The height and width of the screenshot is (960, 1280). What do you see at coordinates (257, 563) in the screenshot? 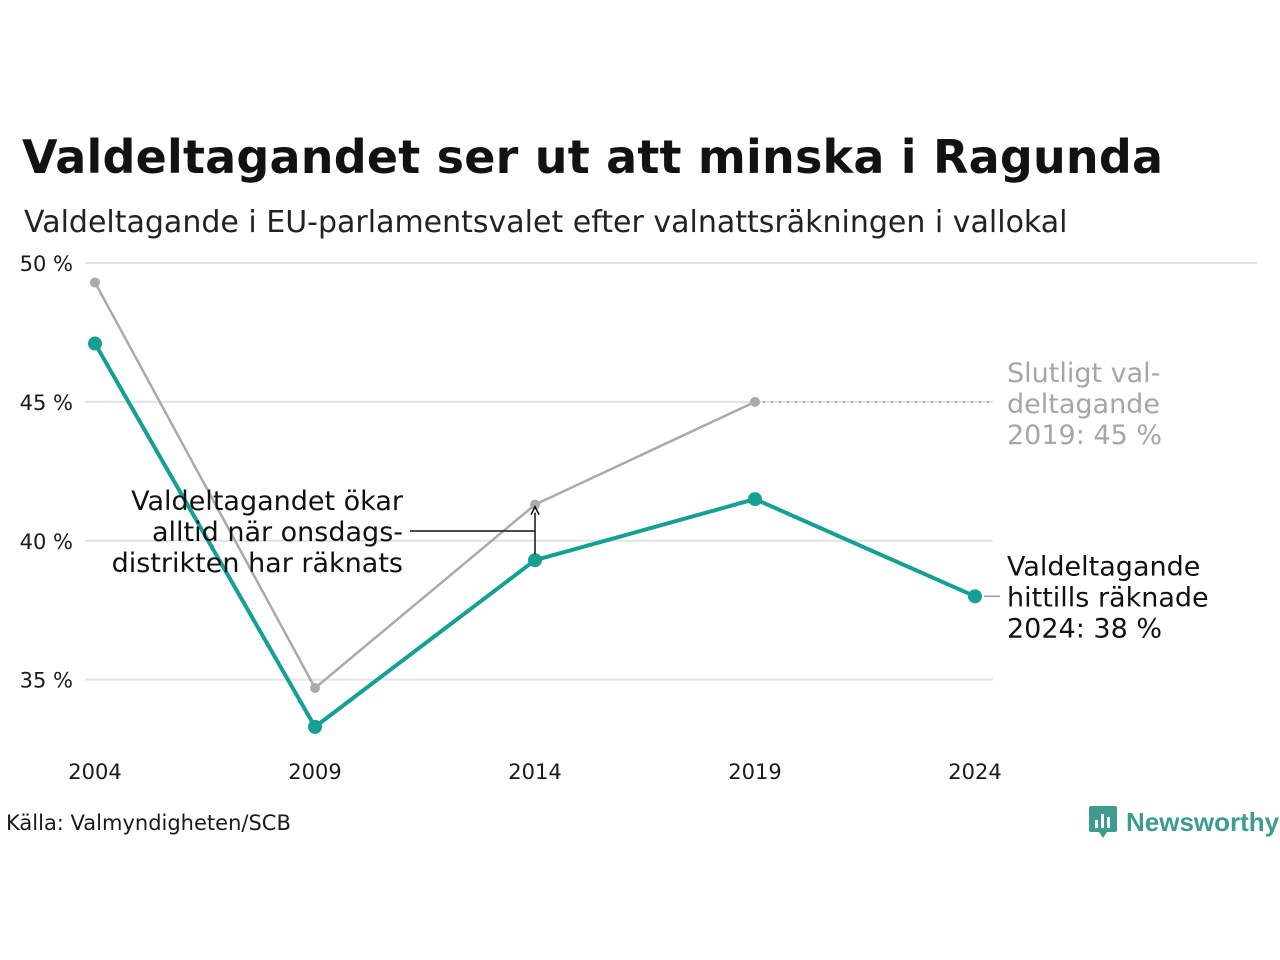
I see `increase-annotation-text: distrikten har räknats` at bounding box center [257, 563].